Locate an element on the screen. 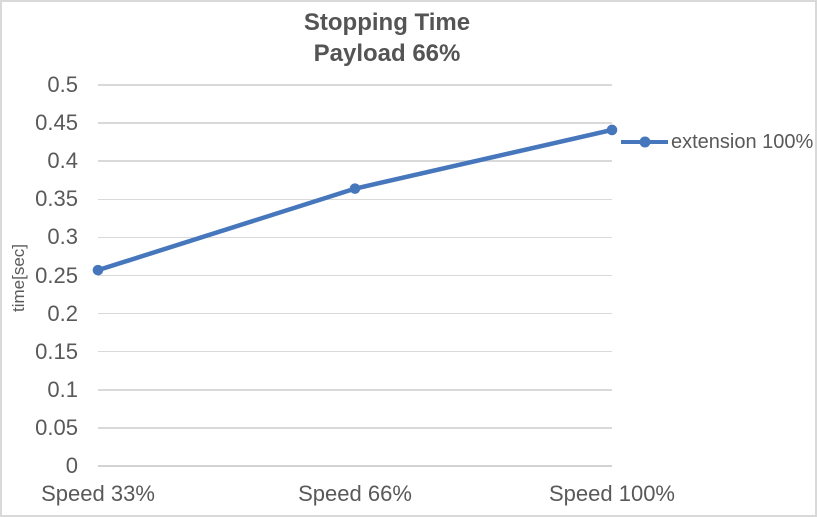  y-tick-label: 0.35 is located at coordinates (56, 199).